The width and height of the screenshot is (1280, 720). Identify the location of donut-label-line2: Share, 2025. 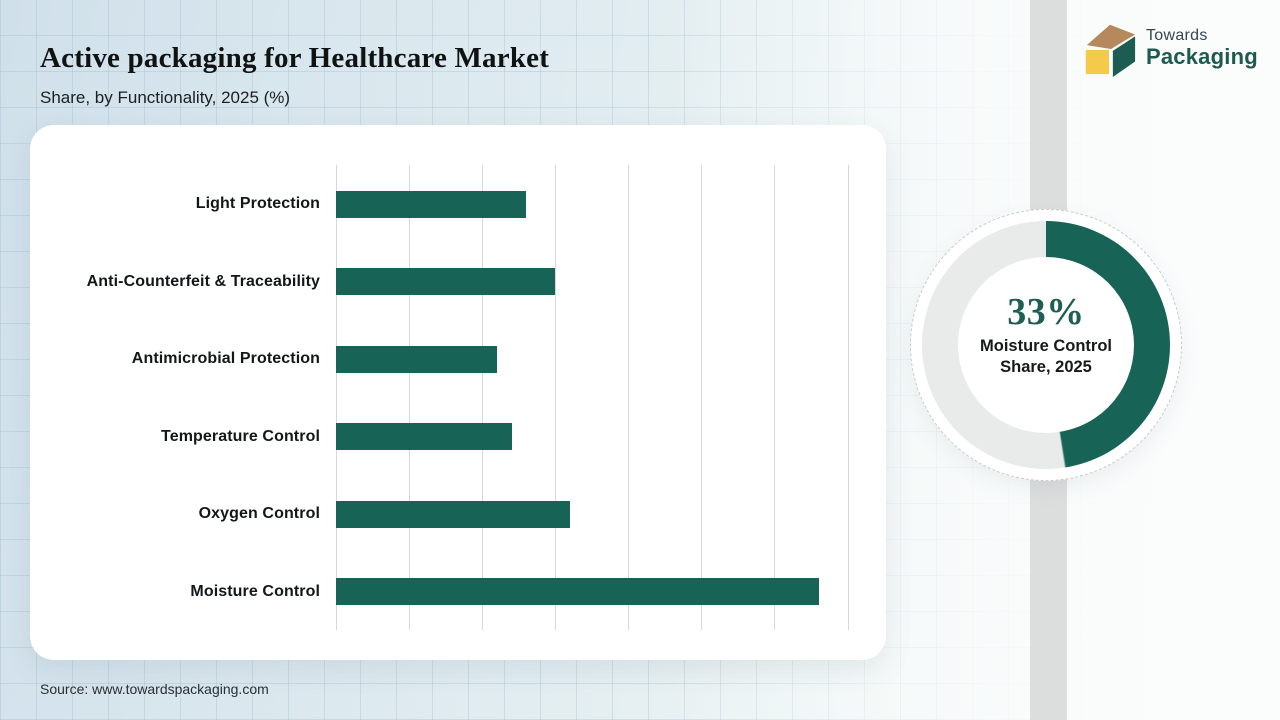
(1046, 367).